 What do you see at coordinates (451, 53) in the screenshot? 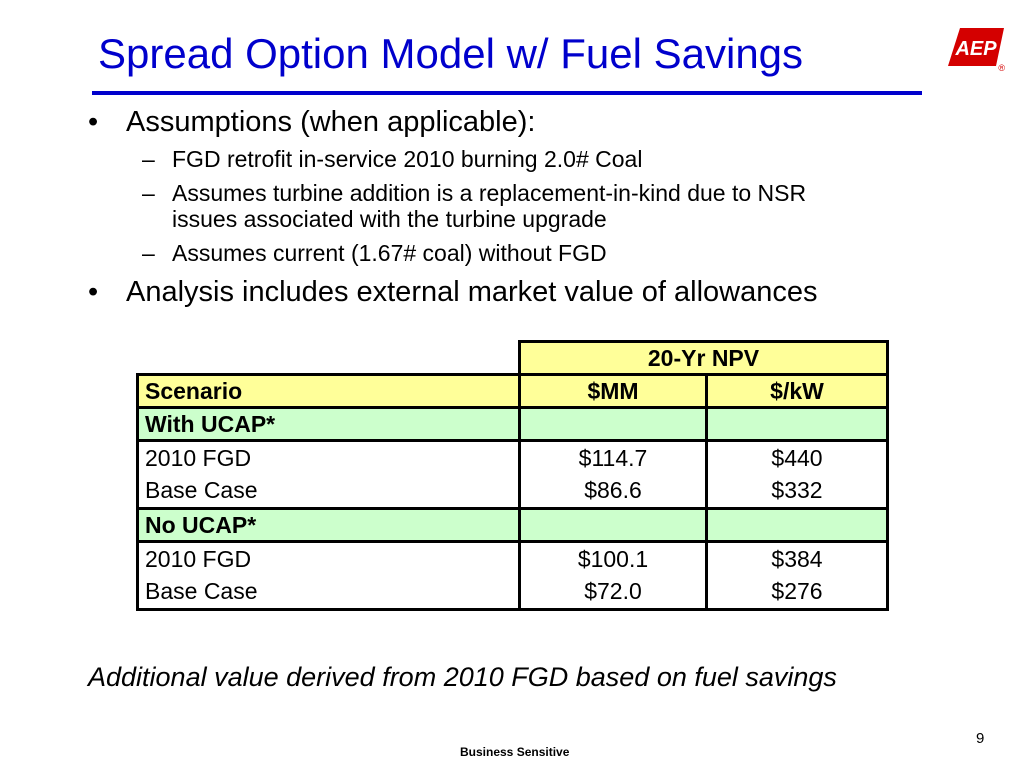
I see `slide-title: Spread Option Model w/ Fuel Savings` at bounding box center [451, 53].